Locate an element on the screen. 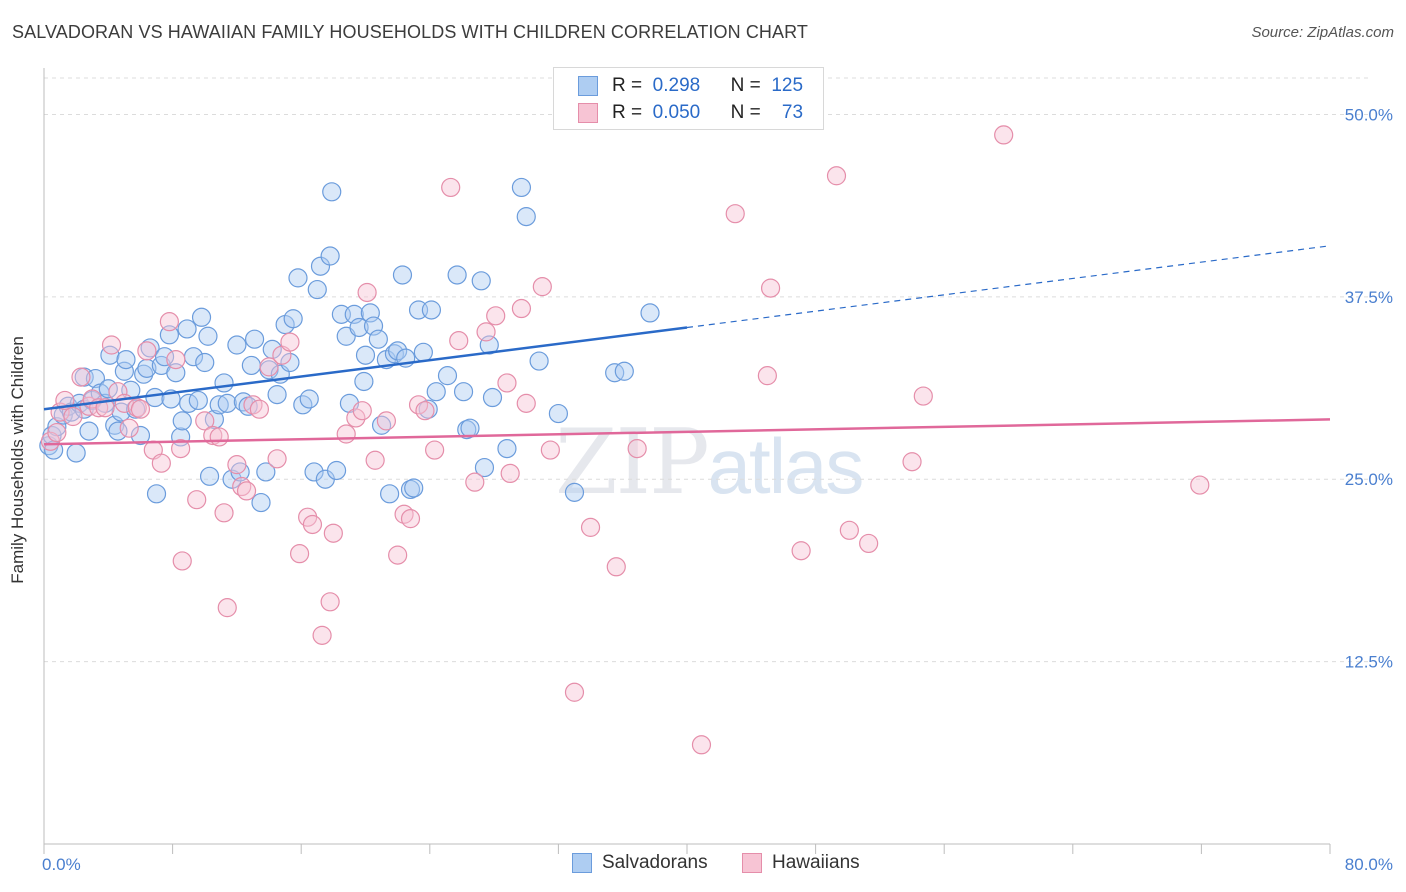 This screenshot has width=1406, height=892. salvadoran-trend-extension is located at coordinates (1008, 287).